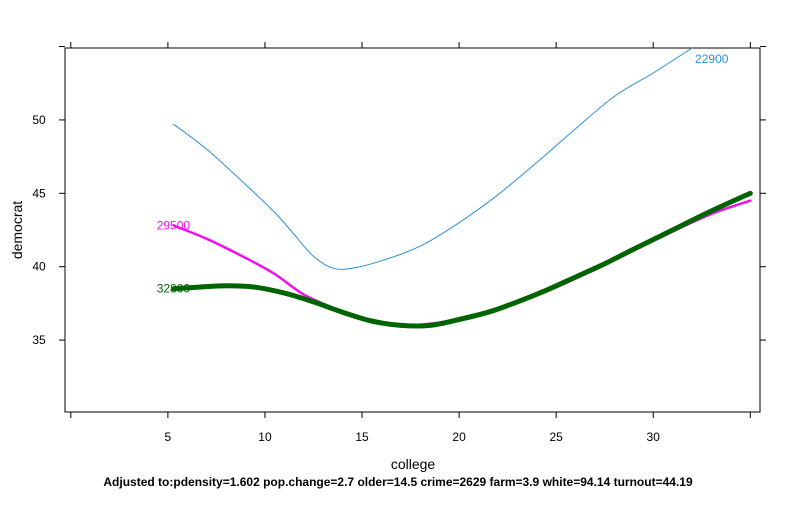 The image size is (800, 505). What do you see at coordinates (168, 437) in the screenshot?
I see `x-tick-label: 5` at bounding box center [168, 437].